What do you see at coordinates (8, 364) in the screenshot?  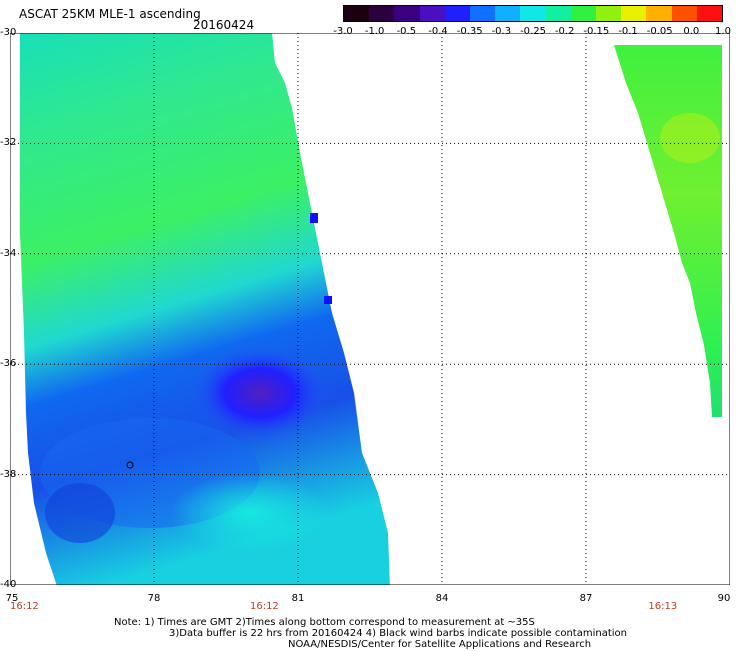 I see `latitude-label: -36` at bounding box center [8, 364].